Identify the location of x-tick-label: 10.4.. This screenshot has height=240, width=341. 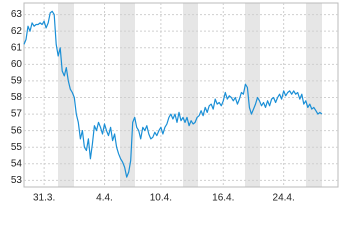
(161, 198).